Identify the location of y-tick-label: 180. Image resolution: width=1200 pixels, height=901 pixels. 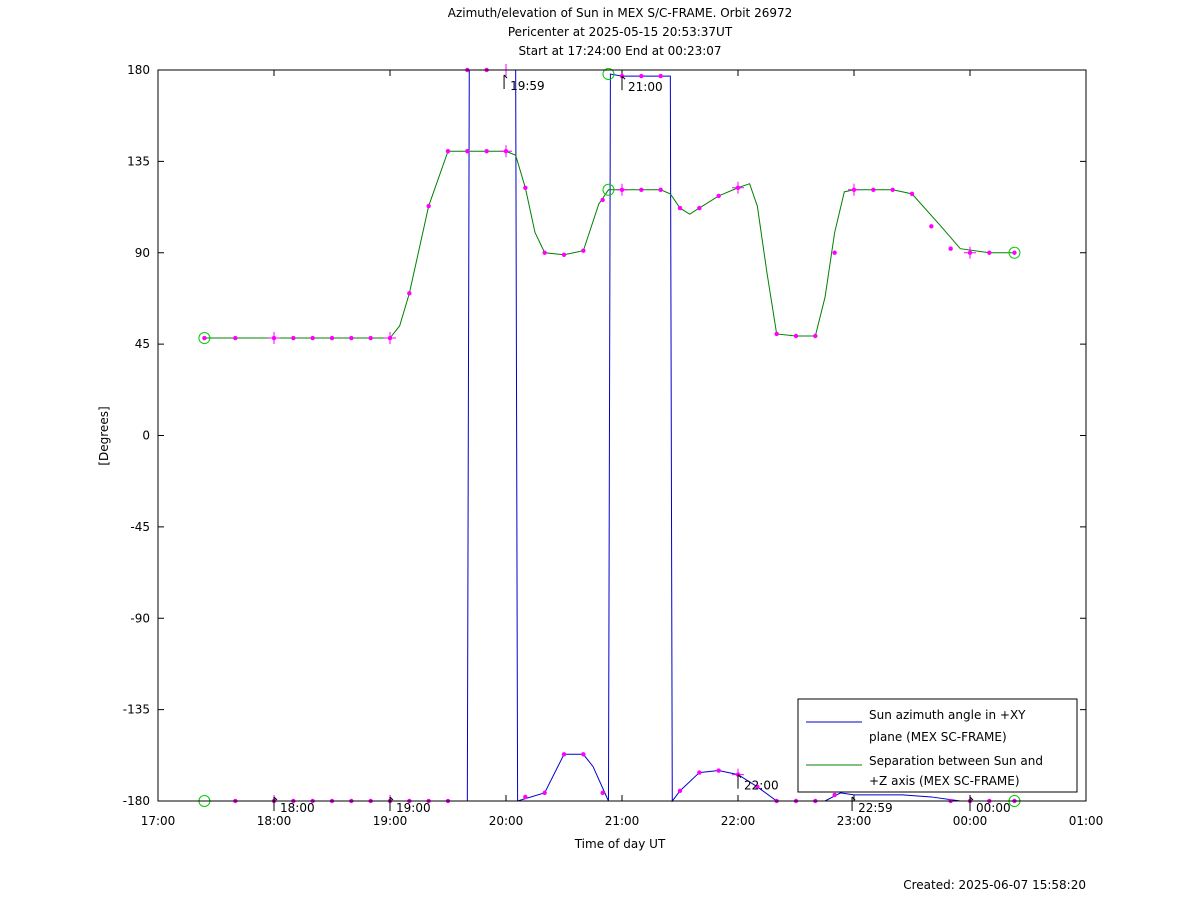
(138, 70).